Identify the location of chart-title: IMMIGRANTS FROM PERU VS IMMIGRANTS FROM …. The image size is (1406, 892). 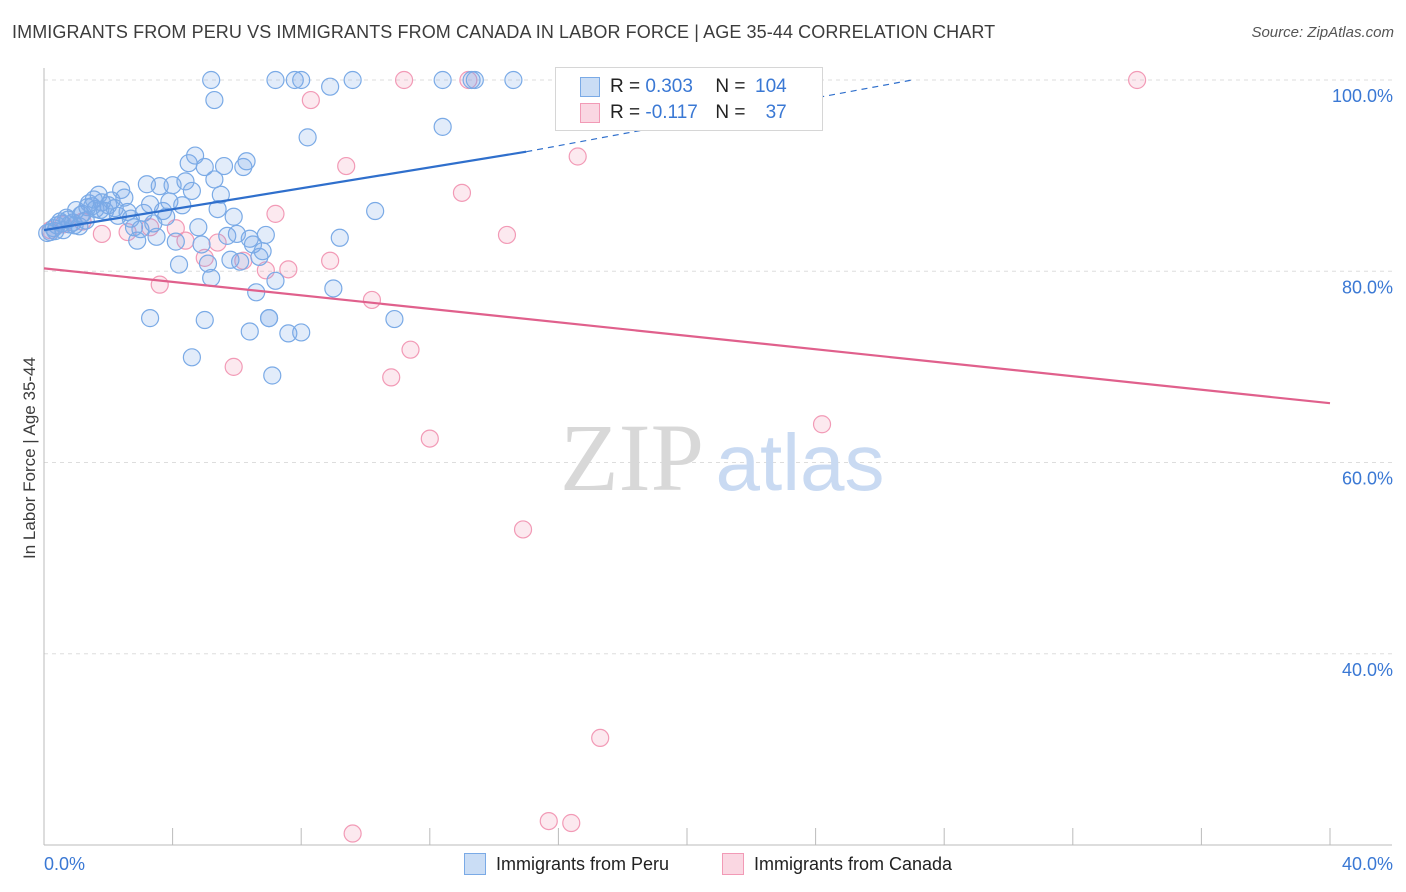
(504, 32).